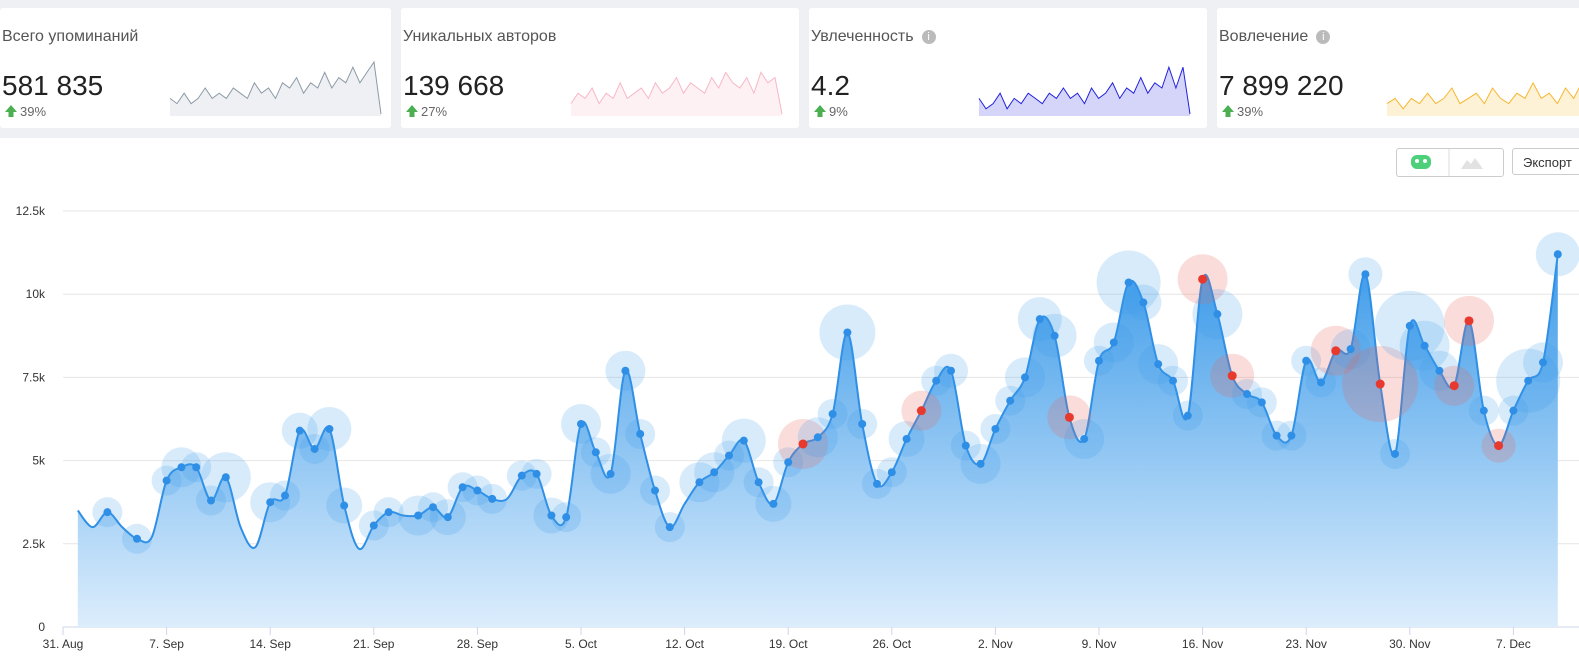 This screenshot has width=1579, height=663. Describe the element at coordinates (1281, 85) in the screenshot. I see `card-value: 7 899 220` at that location.